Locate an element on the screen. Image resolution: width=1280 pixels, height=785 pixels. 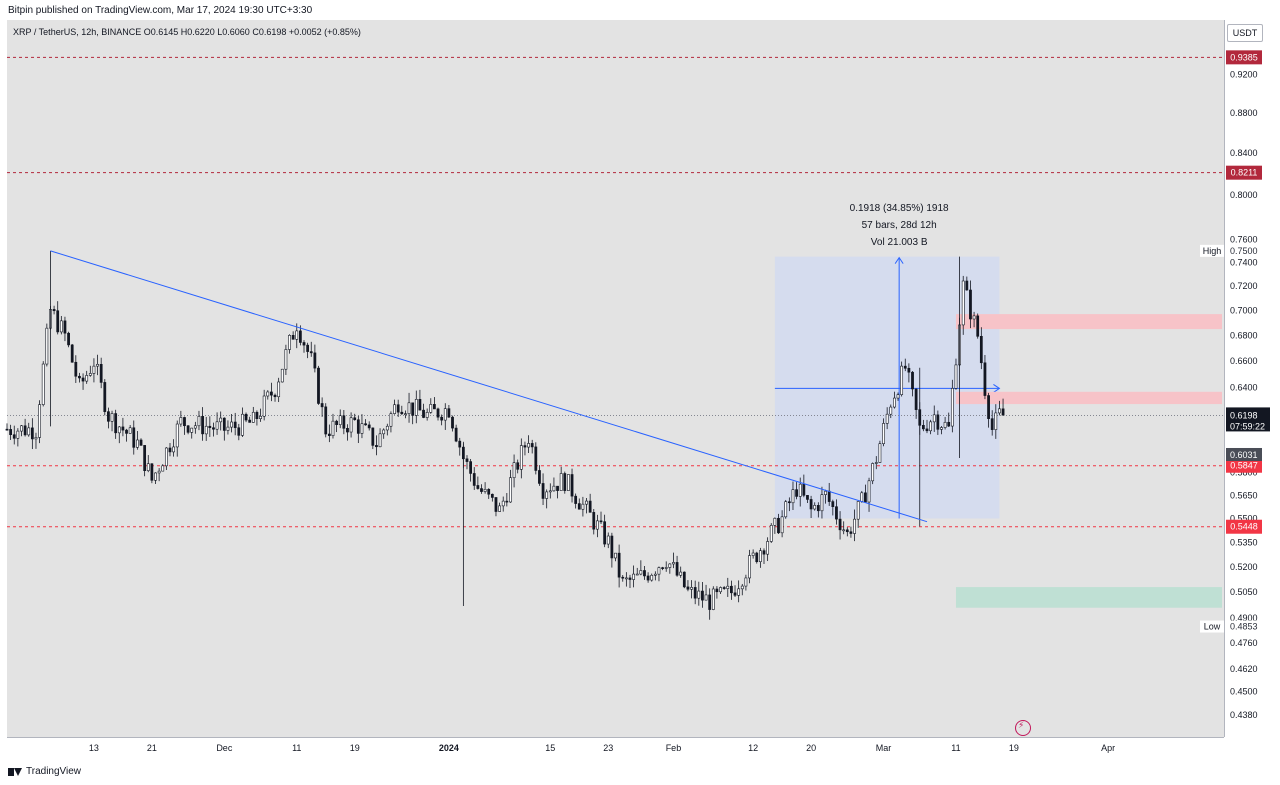
time-axis is located at coordinates (615, 749).